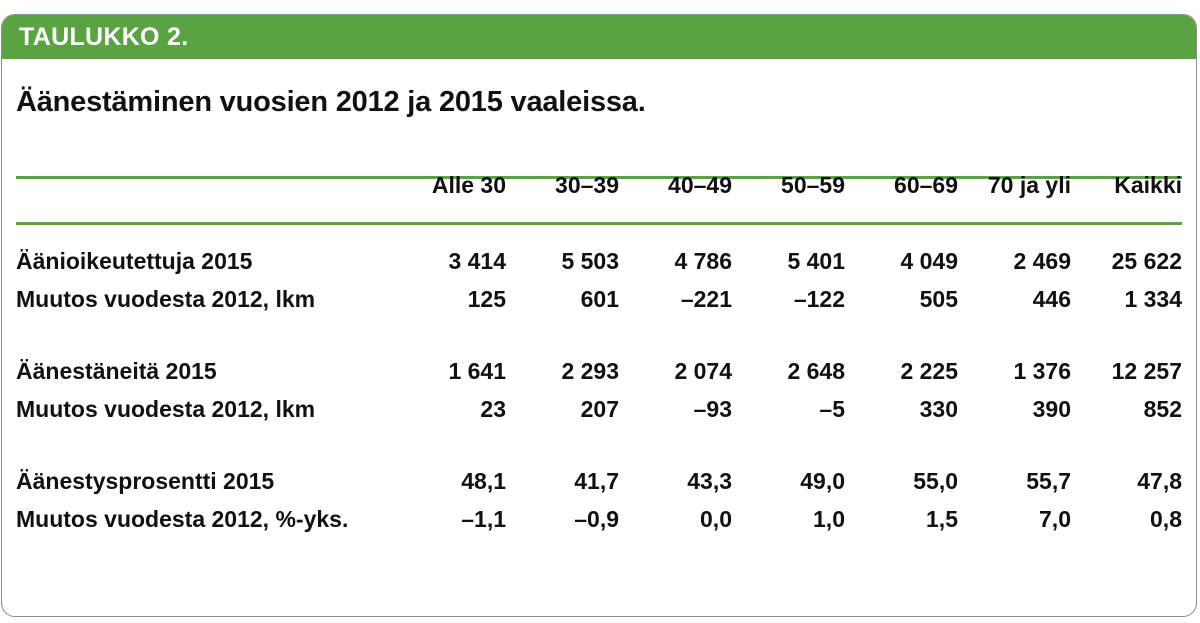  I want to click on table-cell: 2 648, so click(816, 370).